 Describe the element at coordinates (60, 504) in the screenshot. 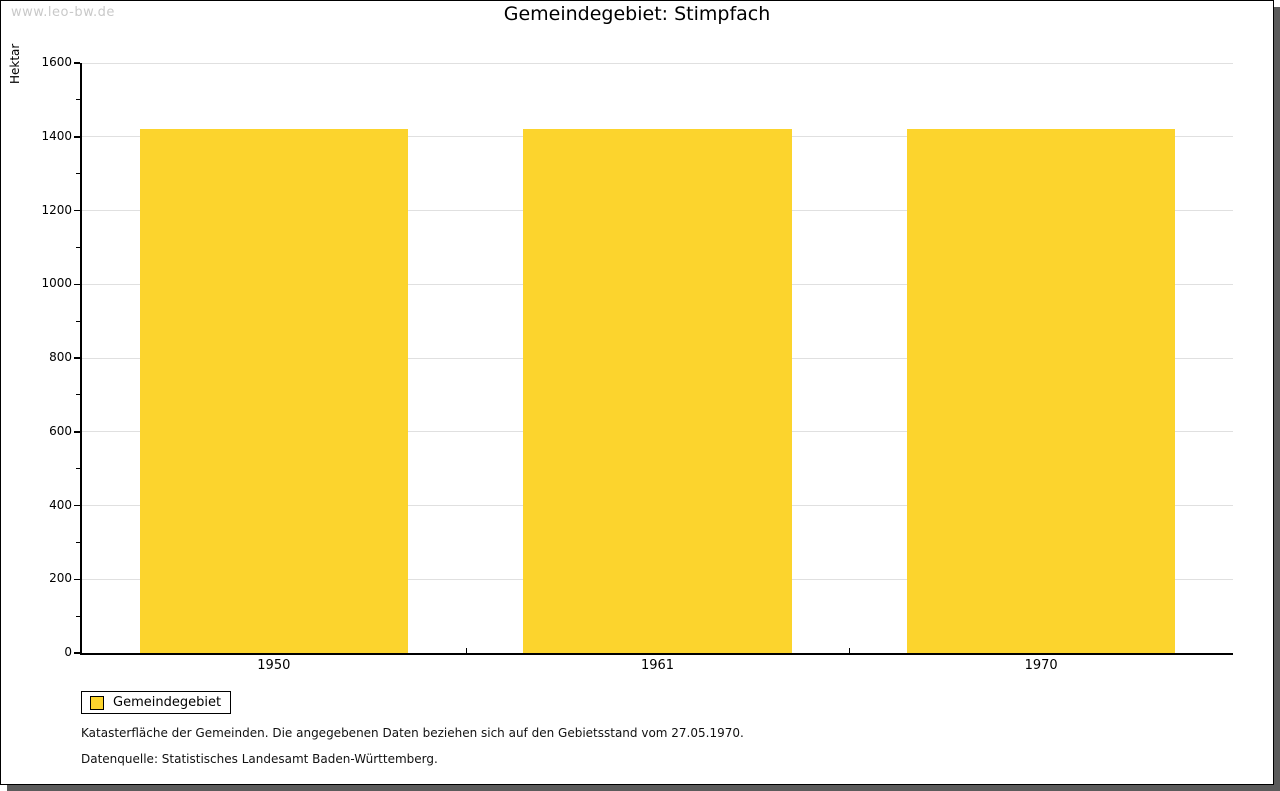

I see `y-tick-label: 400` at that location.